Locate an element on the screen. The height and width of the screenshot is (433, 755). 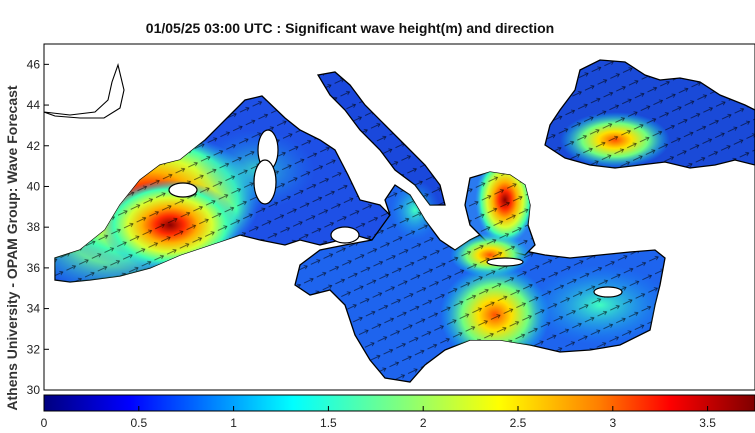
crete-island is located at coordinates (505, 262).